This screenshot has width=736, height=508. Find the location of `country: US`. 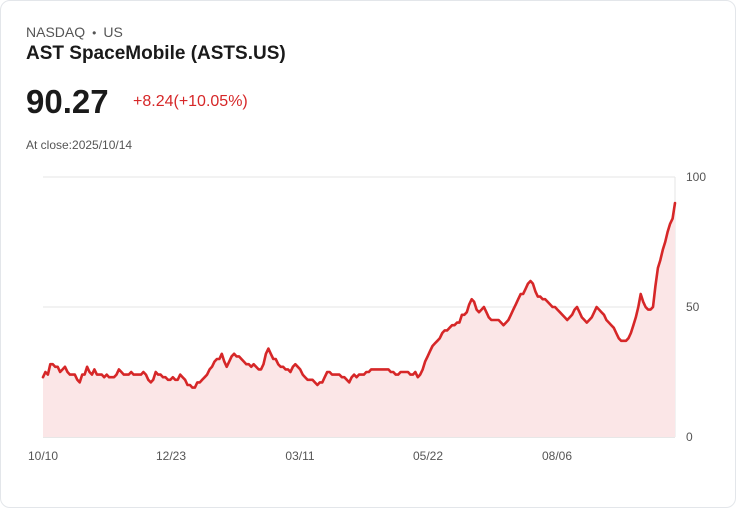

country: US is located at coordinates (113, 32).